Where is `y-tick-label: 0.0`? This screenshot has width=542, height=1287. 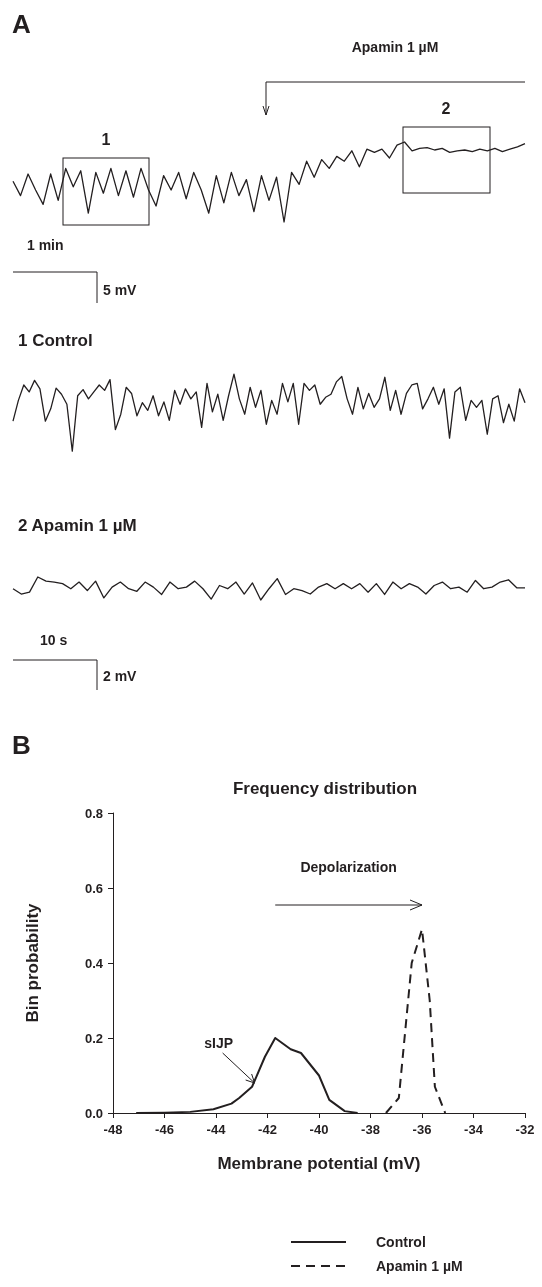
y-tick-label: 0.0 is located at coordinates (93, 1113).